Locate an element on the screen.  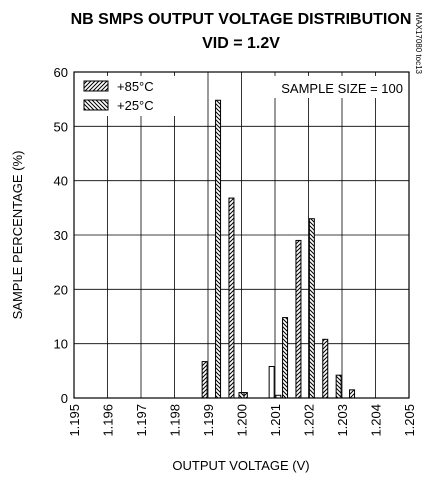
sample-size-box is located at coordinates (335, 87).